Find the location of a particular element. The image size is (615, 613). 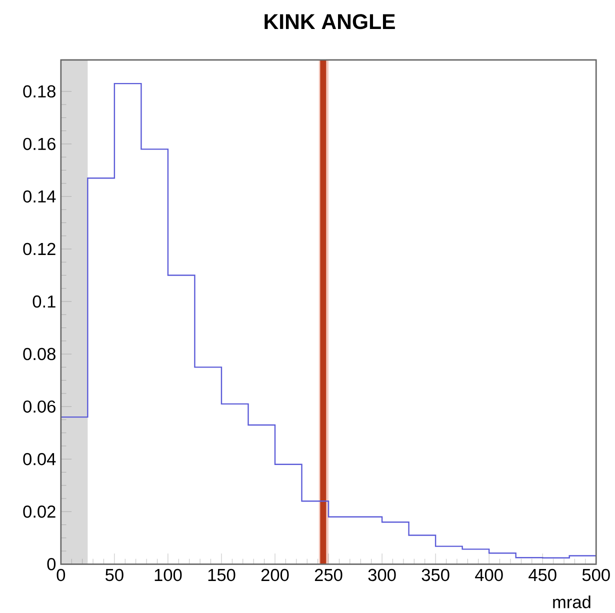

y-tick-label: 0 is located at coordinates (51, 564).